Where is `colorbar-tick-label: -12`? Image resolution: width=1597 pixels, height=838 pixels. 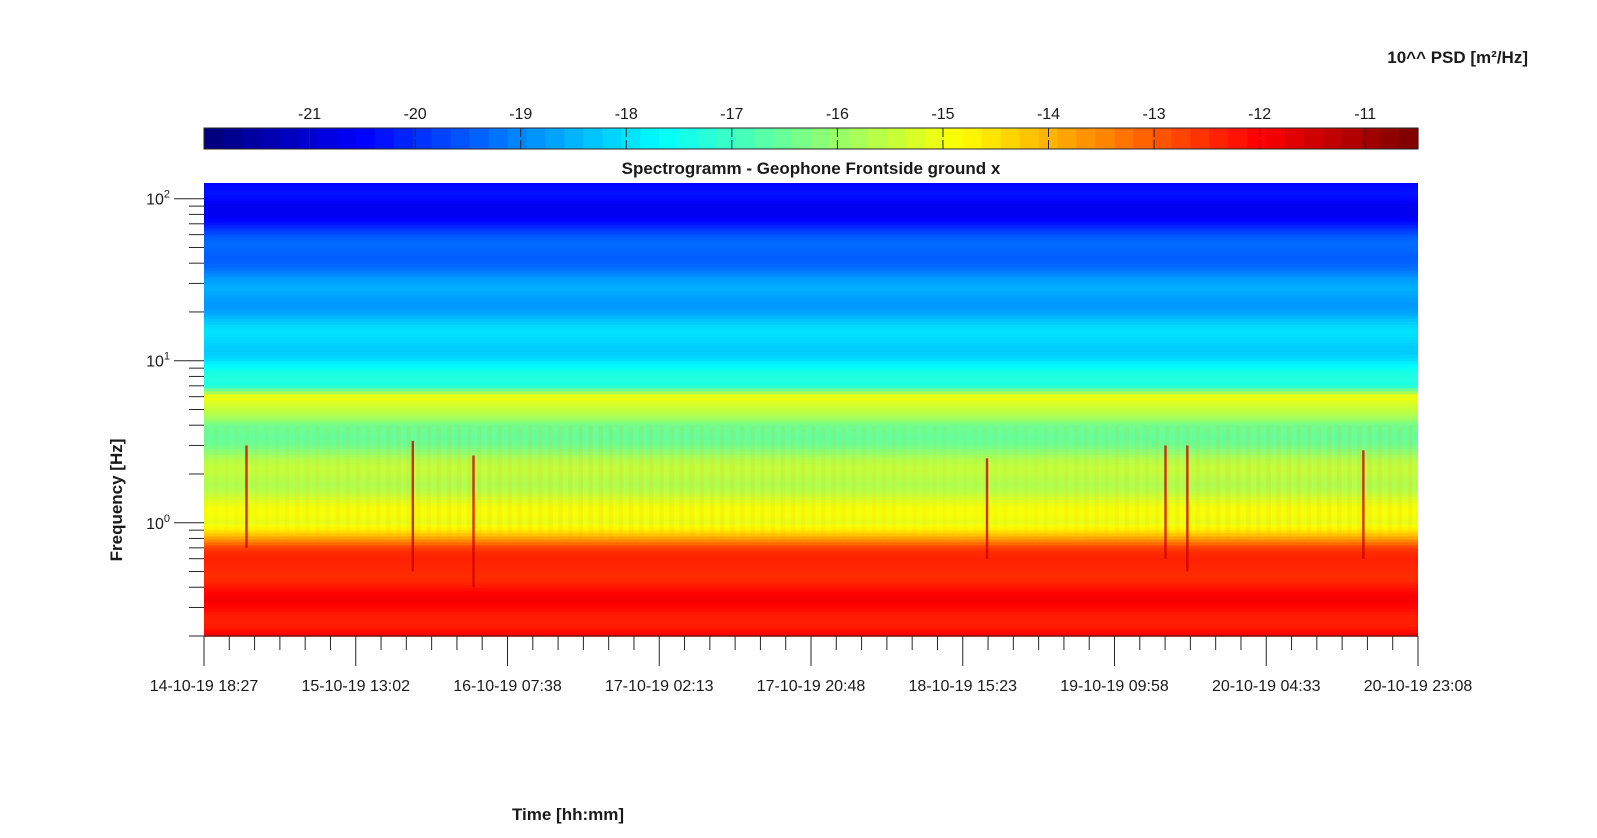
colorbar-tick-label: -12 is located at coordinates (1259, 114).